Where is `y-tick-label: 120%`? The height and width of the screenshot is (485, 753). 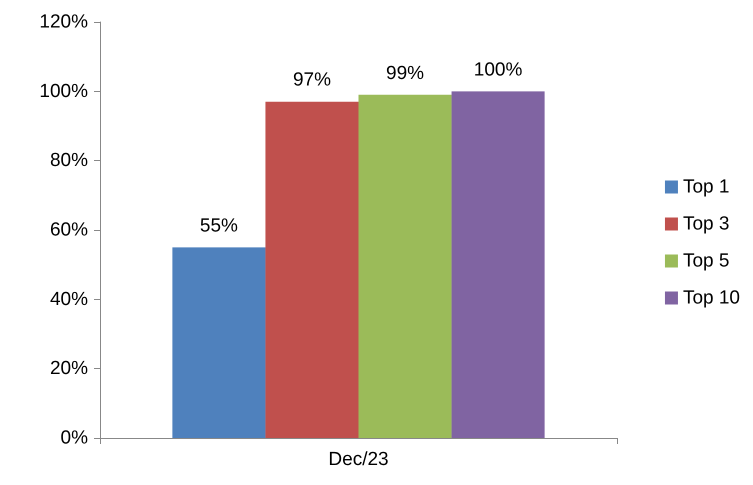
y-tick-label: 120% is located at coordinates (63, 22).